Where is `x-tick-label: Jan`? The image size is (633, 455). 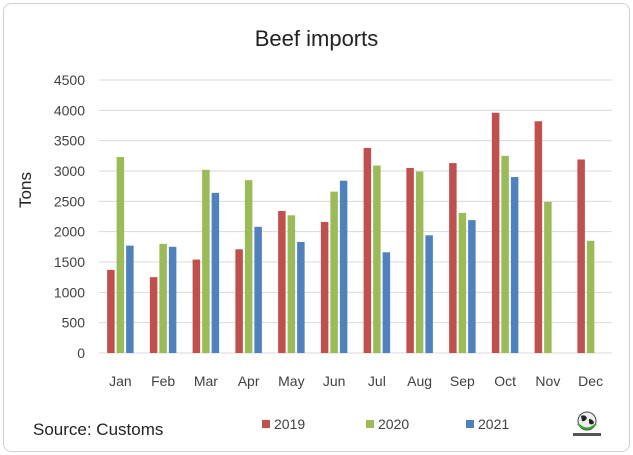
x-tick-label: Jan is located at coordinates (120, 381).